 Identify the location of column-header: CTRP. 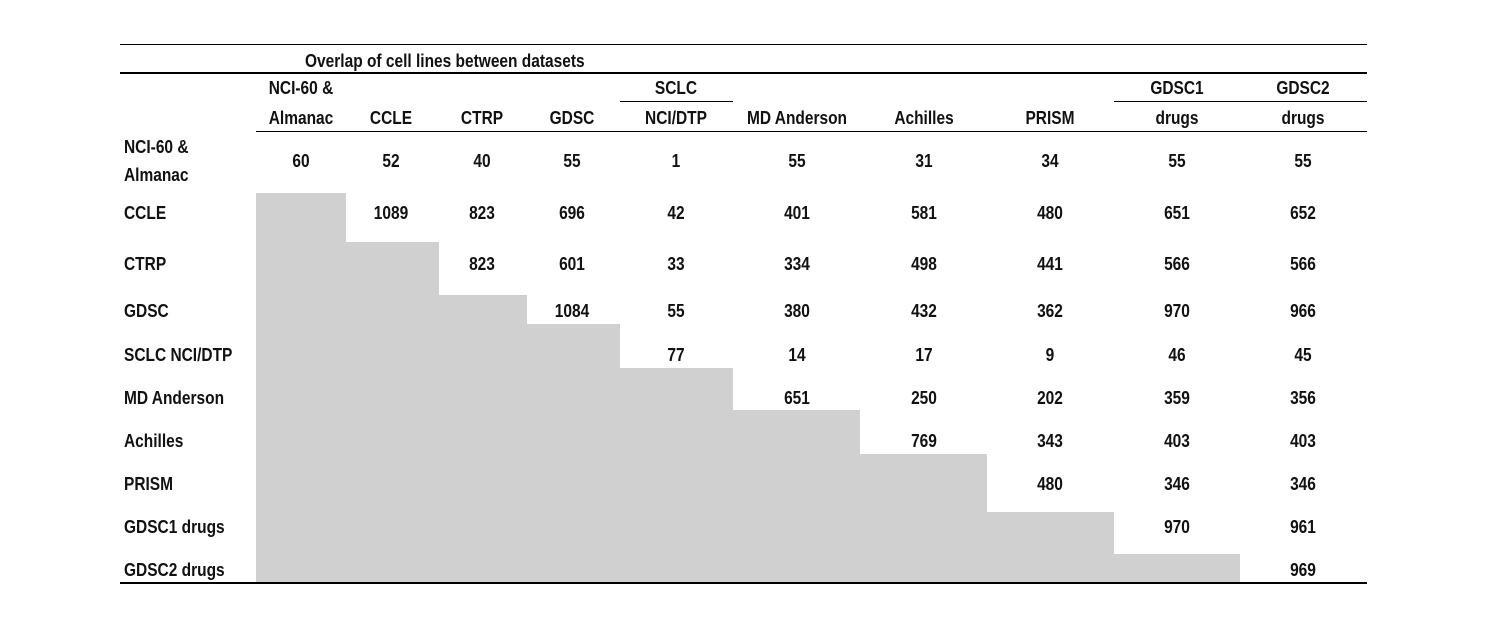
(482, 118).